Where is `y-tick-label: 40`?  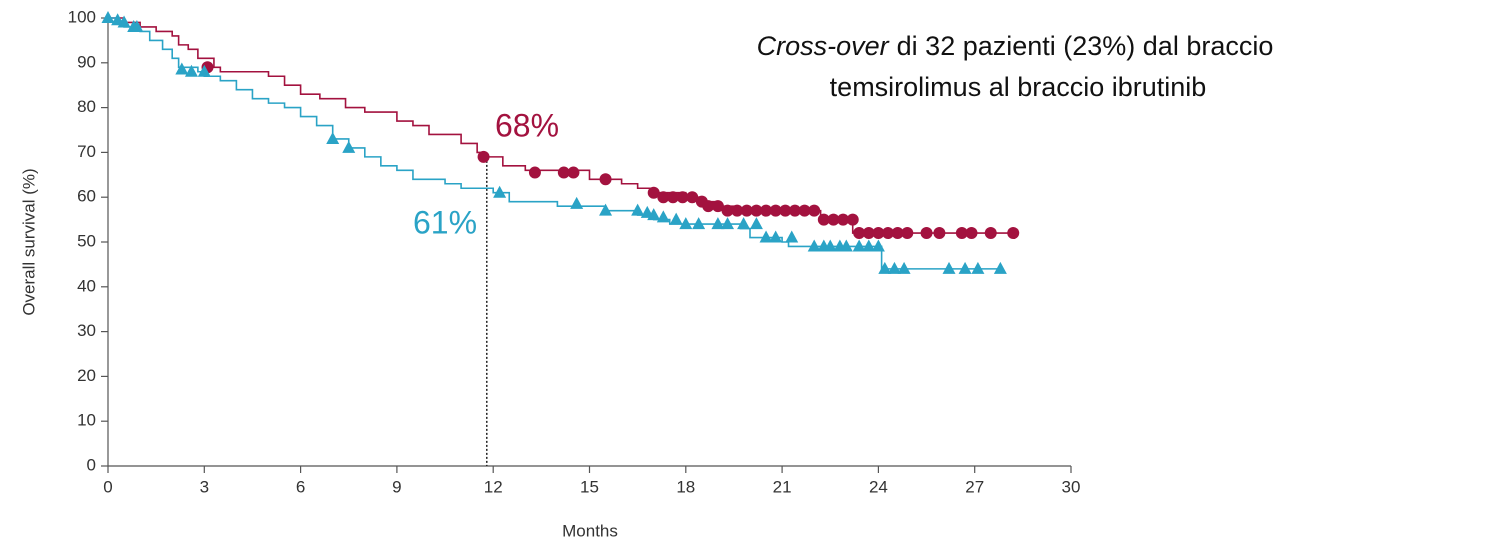
y-tick-label: 40 is located at coordinates (86, 285).